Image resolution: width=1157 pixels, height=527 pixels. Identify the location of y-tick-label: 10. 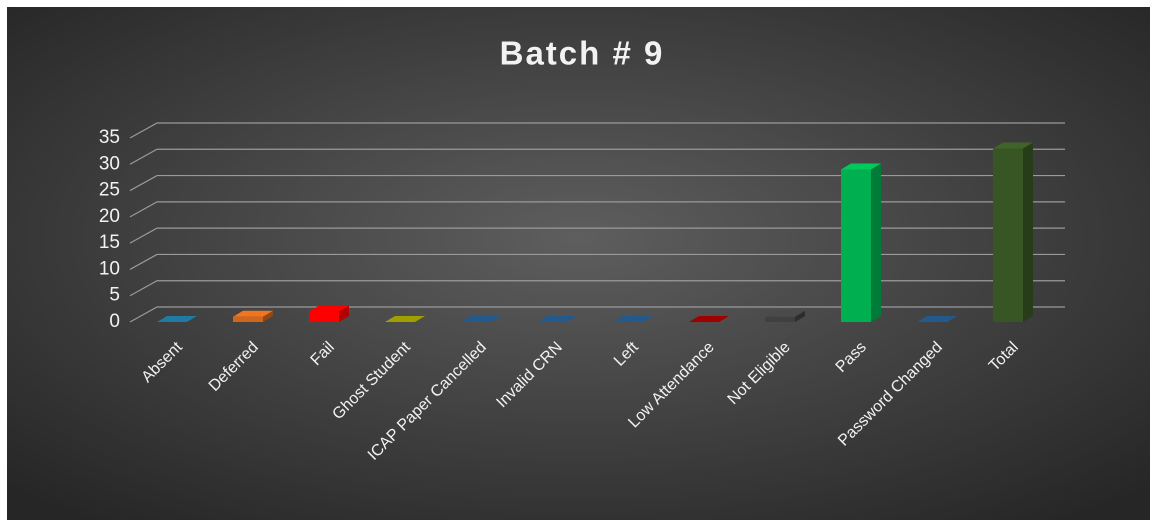
(109, 268).